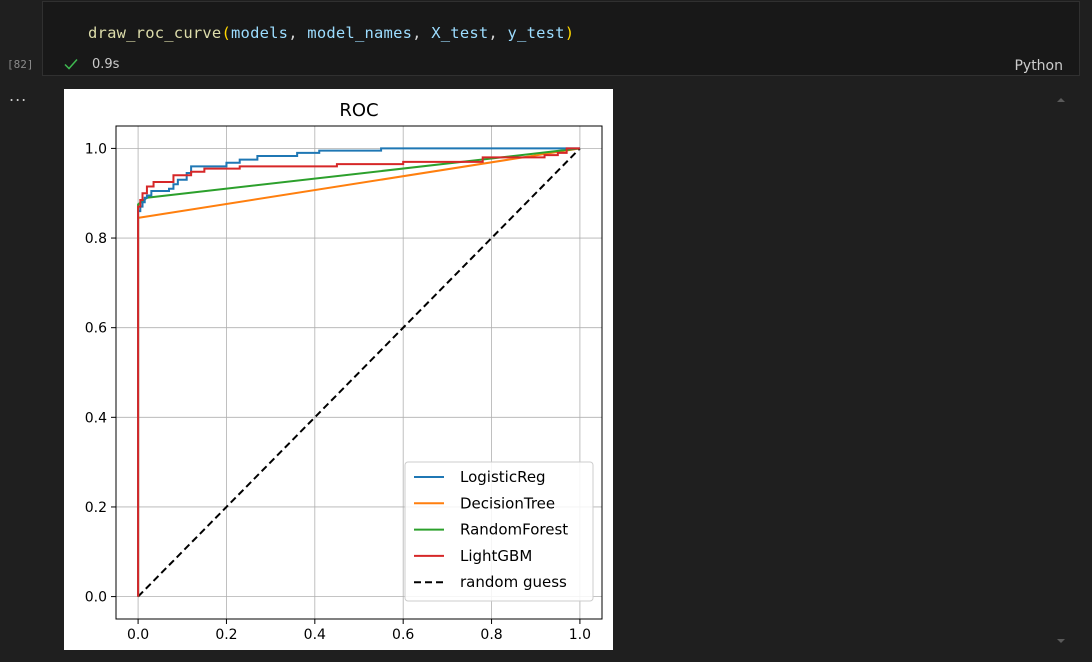  I want to click on arg-y-test: y_test, so click(536, 33).